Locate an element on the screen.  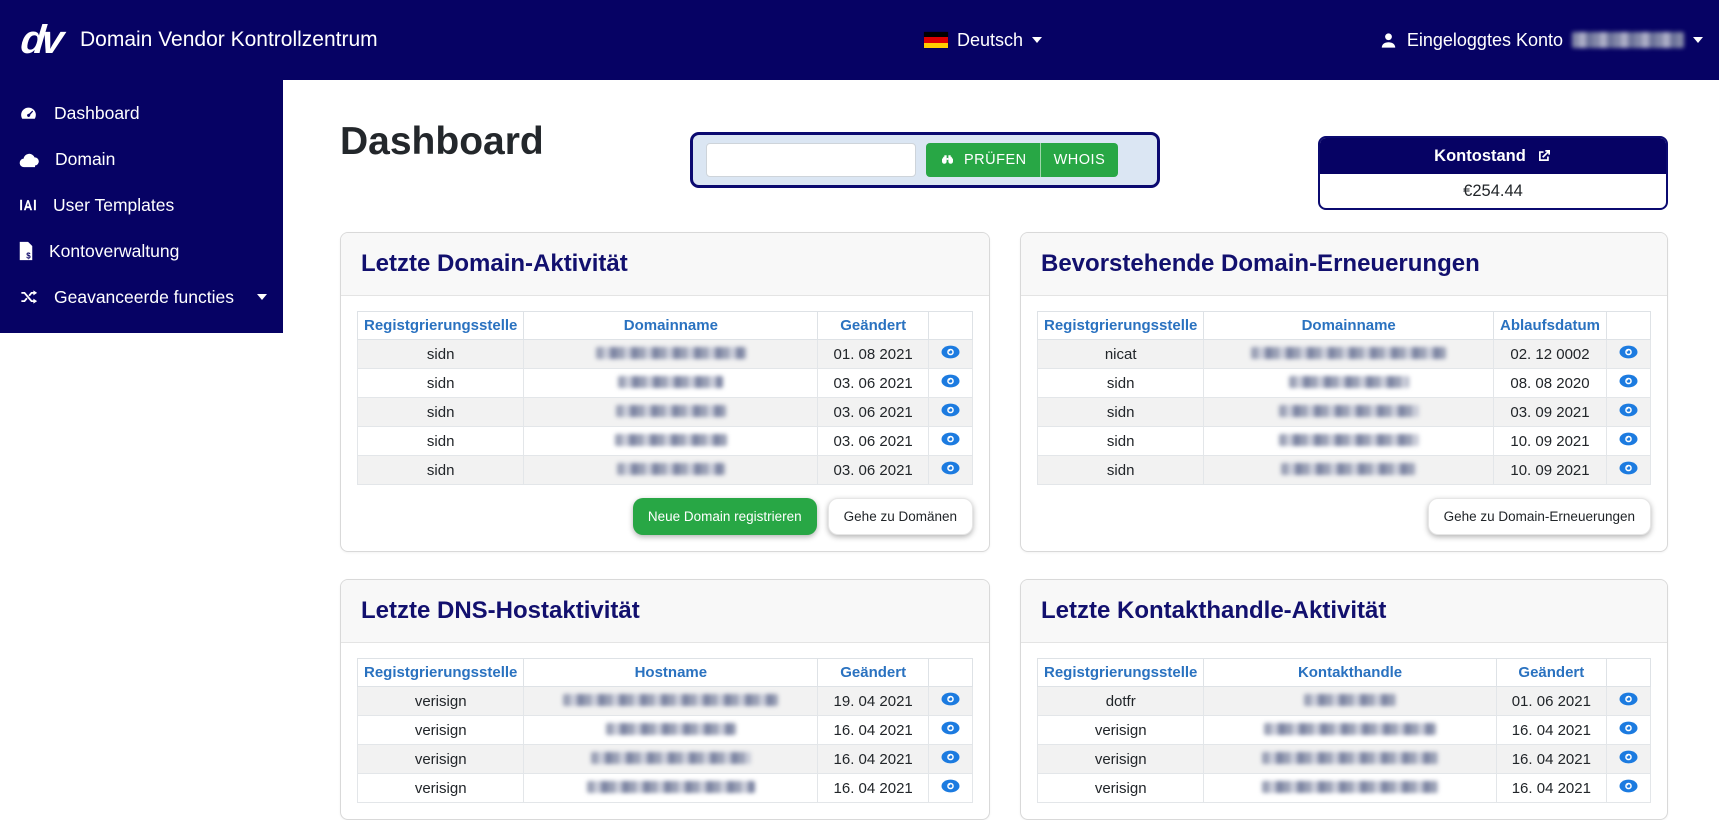
card-header: Bevorstehende Domain-Erneuerungen is located at coordinates (1344, 264).